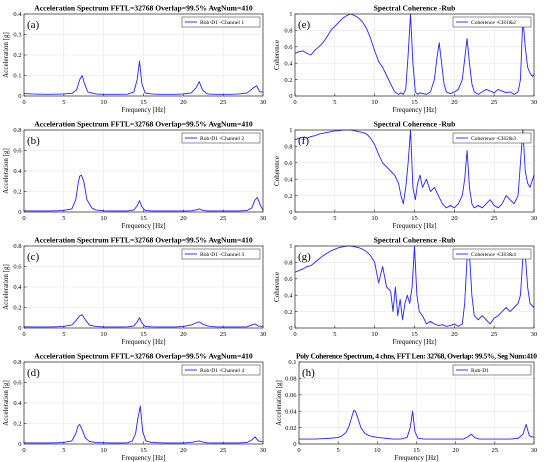 The image size is (550, 462). What do you see at coordinates (291, 411) in the screenshot?
I see `y-tick-label: 0.04` at bounding box center [291, 411].